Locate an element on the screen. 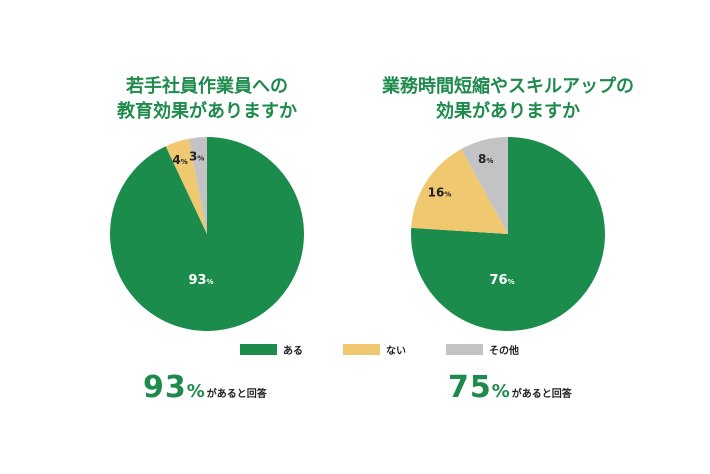 This screenshot has height=474, width=710. legend: ある ない その他 is located at coordinates (399, 349).